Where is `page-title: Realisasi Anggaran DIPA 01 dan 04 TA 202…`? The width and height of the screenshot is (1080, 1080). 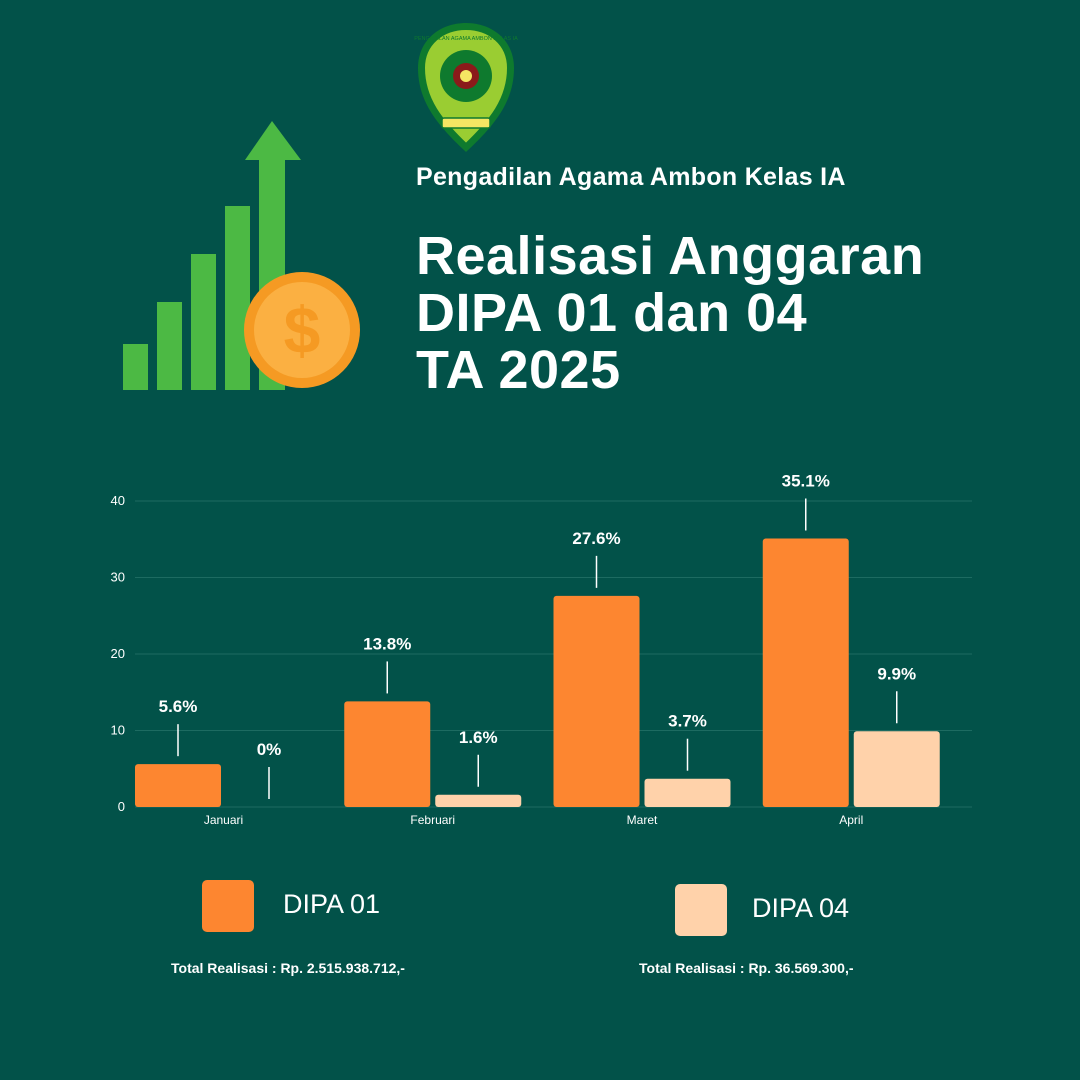
page-title: Realisasi Anggaran DIPA 01 dan 04 TA 202… is located at coordinates (670, 313).